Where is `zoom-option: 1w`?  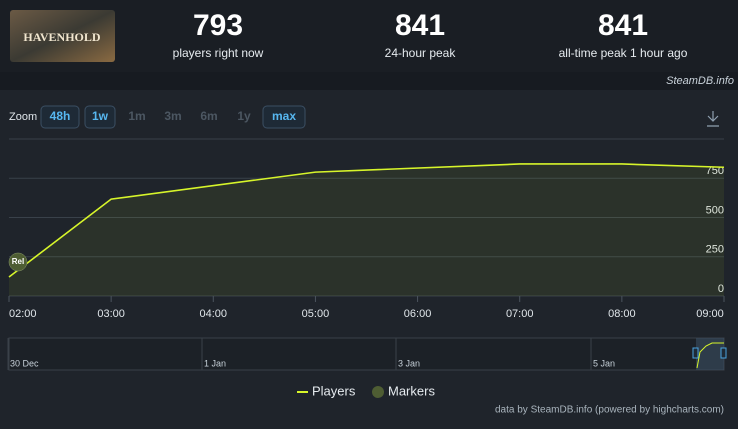
zoom-option: 1w is located at coordinates (100, 116).